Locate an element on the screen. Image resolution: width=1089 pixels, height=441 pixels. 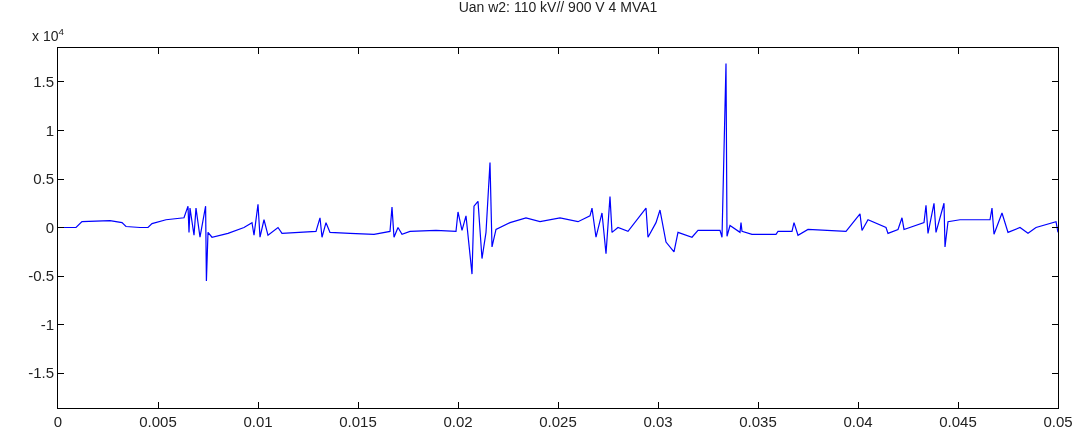
y-tick-label: 0.5 is located at coordinates (43, 179).